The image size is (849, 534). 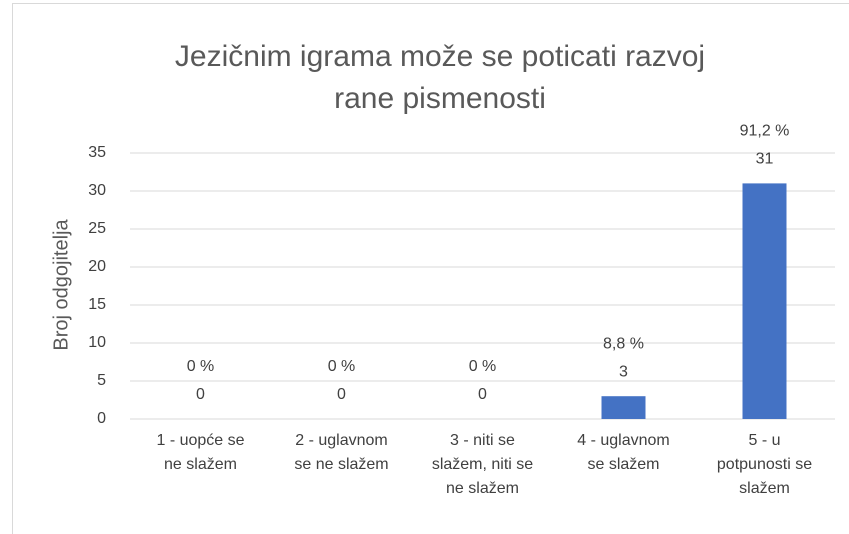 I want to click on y-tick-label: 15, so click(x=97, y=304).